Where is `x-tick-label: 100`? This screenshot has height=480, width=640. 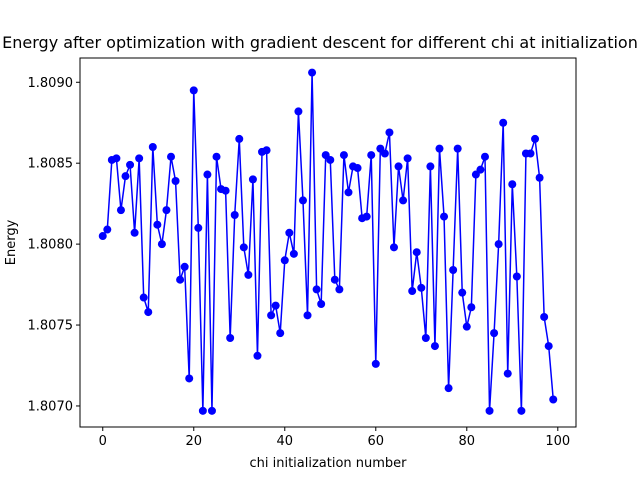
x-tick-label: 100 is located at coordinates (557, 441).